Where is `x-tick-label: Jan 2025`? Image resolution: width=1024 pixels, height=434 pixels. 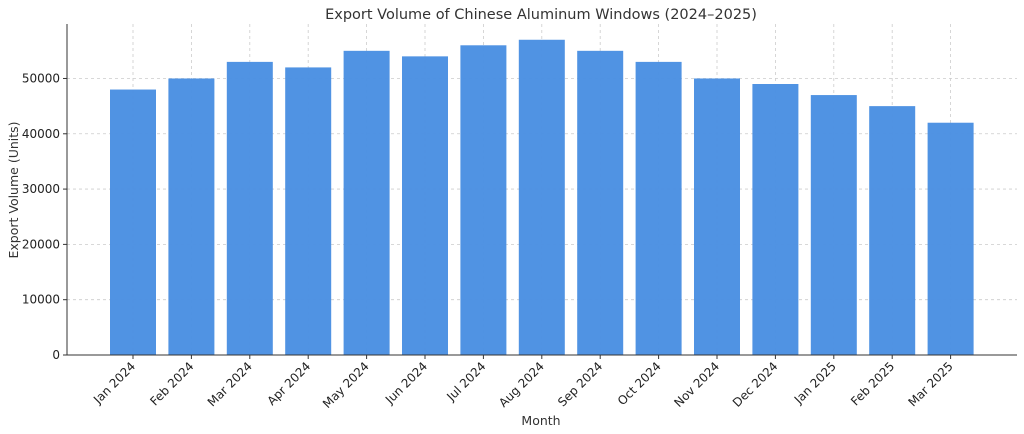
x-tick-label: Jan 2025 is located at coordinates (815, 383).